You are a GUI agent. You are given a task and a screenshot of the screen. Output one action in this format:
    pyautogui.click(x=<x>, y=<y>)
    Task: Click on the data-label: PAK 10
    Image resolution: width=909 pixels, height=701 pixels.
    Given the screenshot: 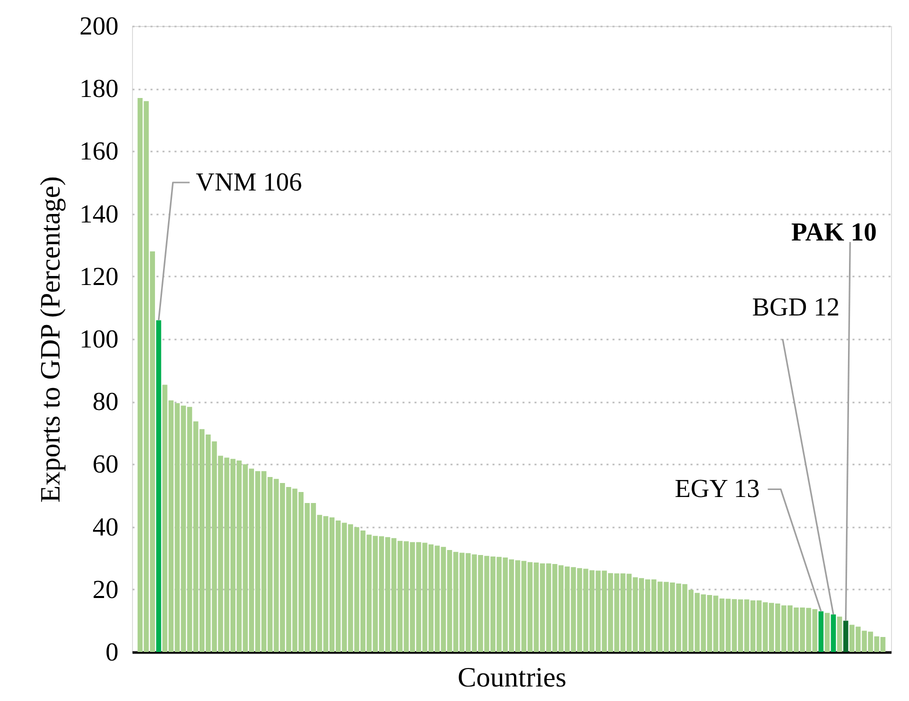 What is the action you would take?
    pyautogui.click(x=834, y=232)
    